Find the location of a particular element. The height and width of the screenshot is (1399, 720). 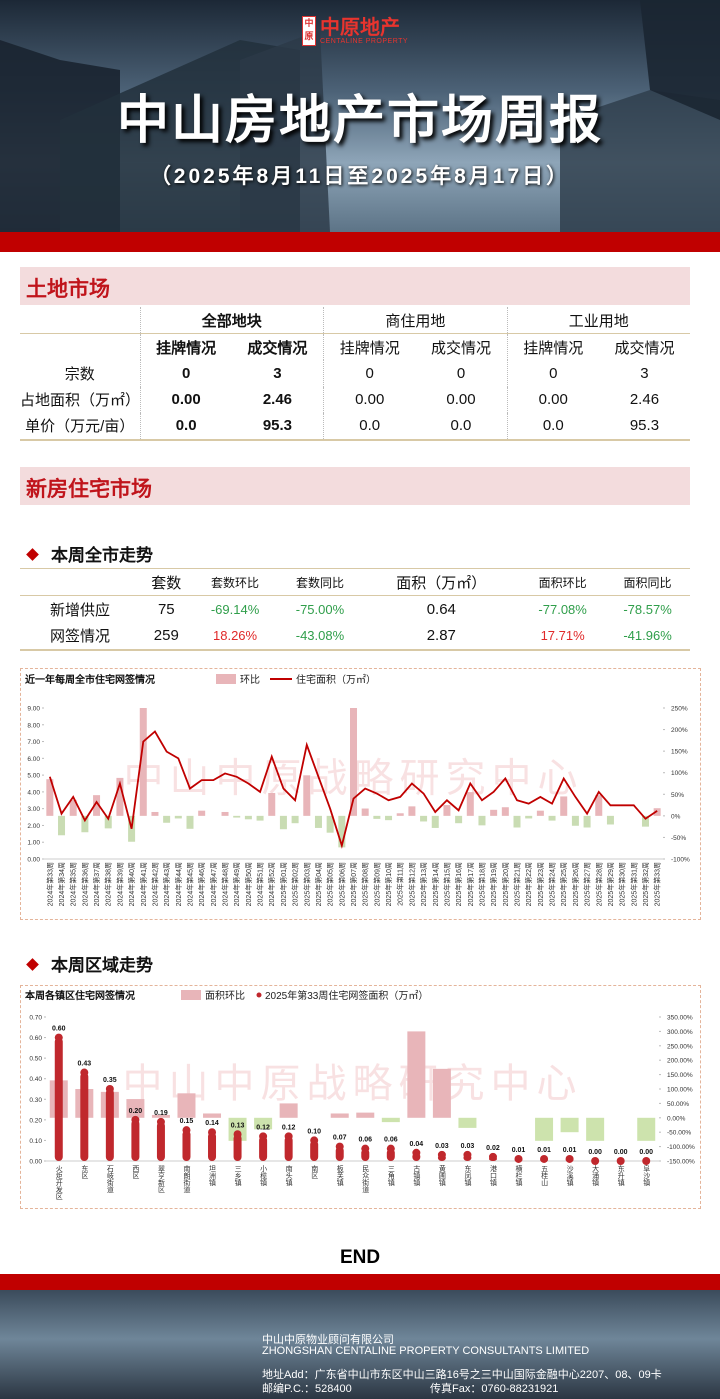

data-label: 0.01 is located at coordinates (570, 1150).